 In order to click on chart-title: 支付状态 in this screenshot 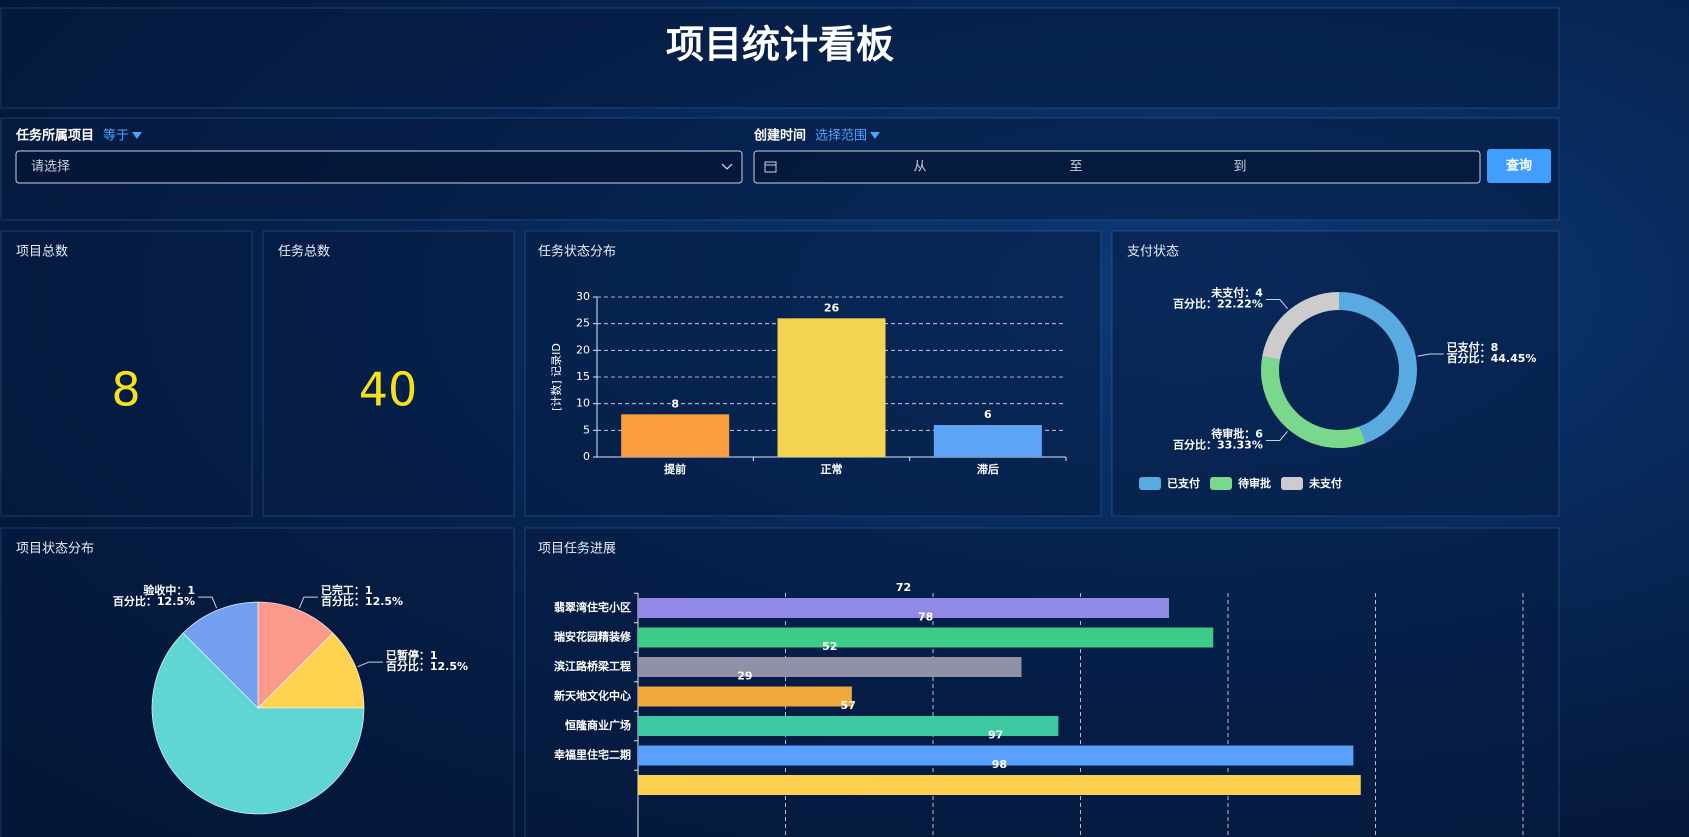, I will do `click(1153, 252)`.